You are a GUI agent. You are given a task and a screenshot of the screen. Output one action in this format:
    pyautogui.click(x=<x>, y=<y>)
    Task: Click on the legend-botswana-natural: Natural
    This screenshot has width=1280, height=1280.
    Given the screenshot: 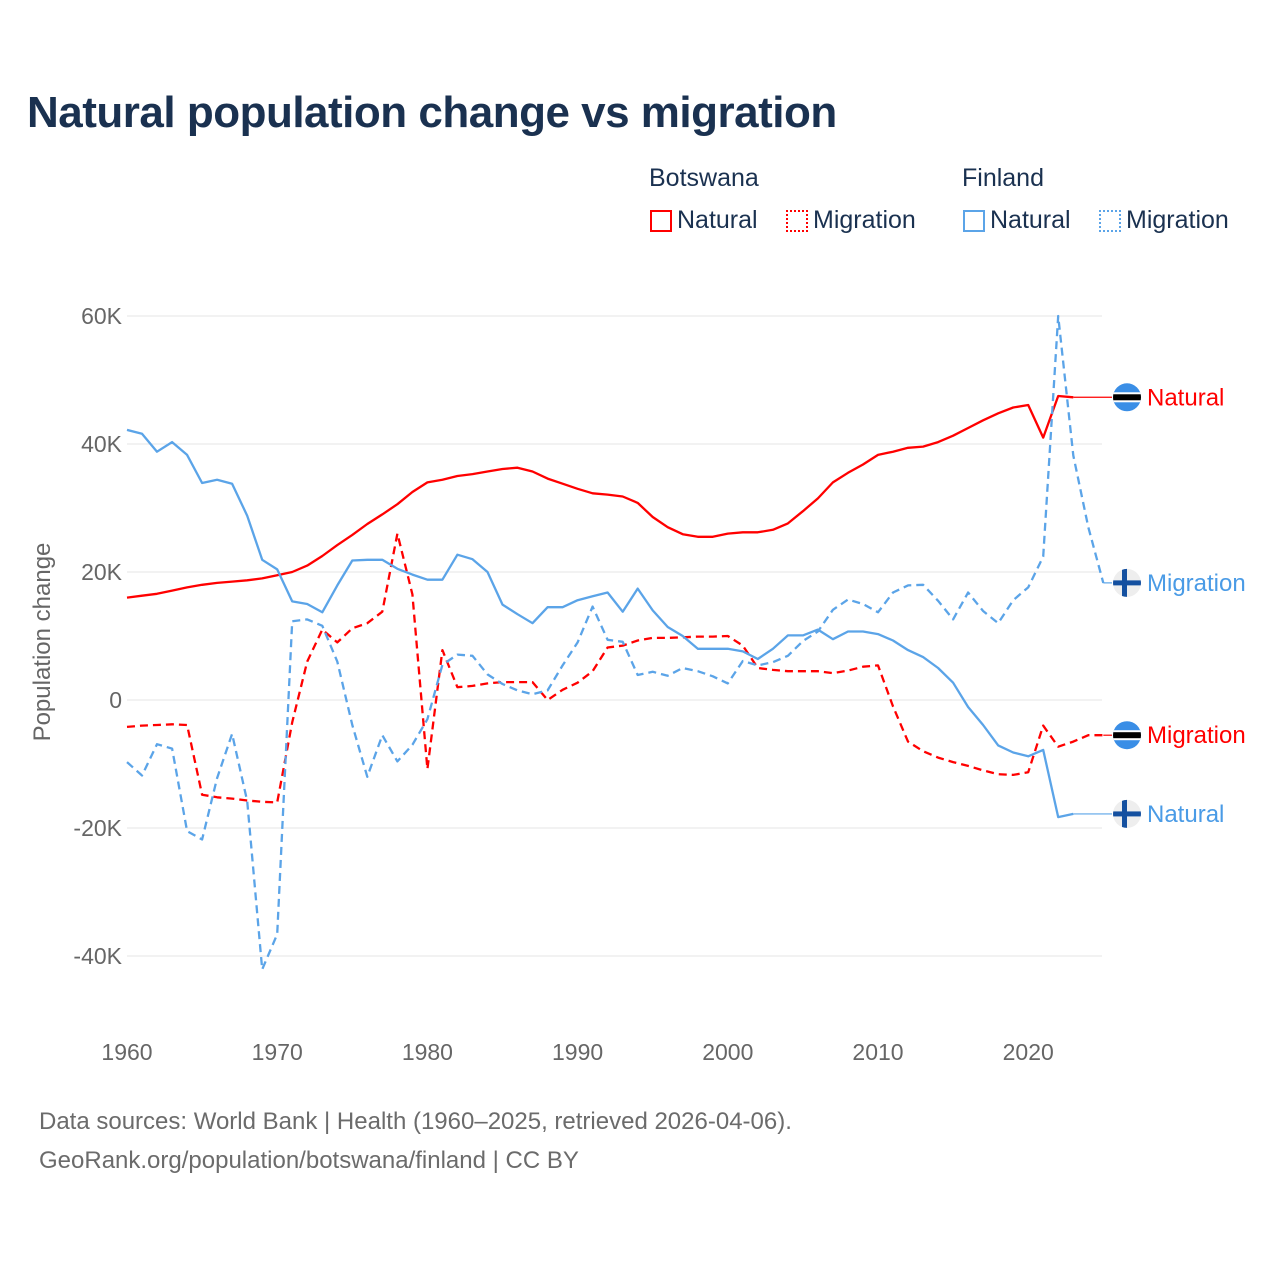 What is the action you would take?
    pyautogui.click(x=704, y=220)
    